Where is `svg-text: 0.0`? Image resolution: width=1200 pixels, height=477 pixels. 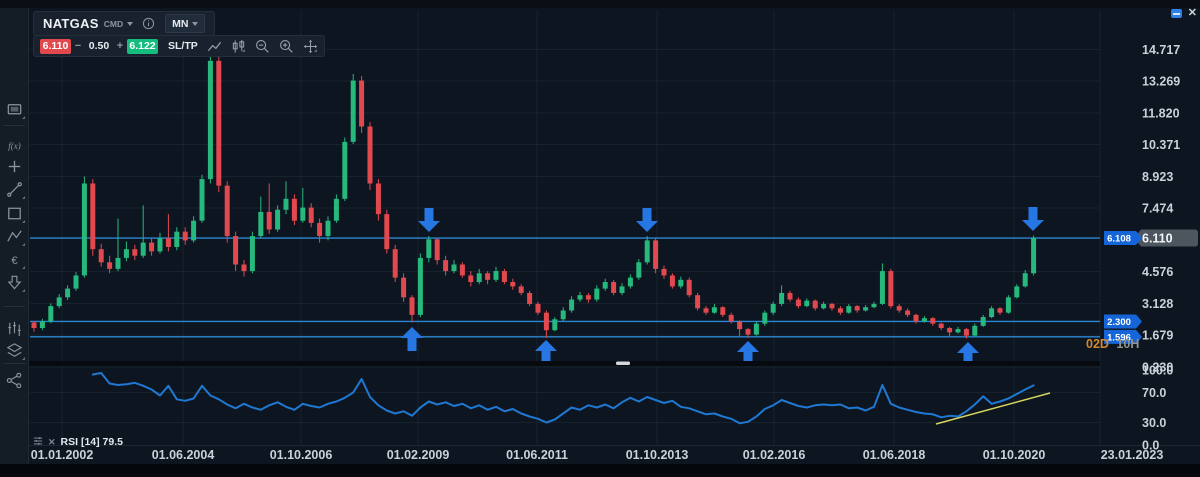 svg-text: 0.0 is located at coordinates (1150, 446).